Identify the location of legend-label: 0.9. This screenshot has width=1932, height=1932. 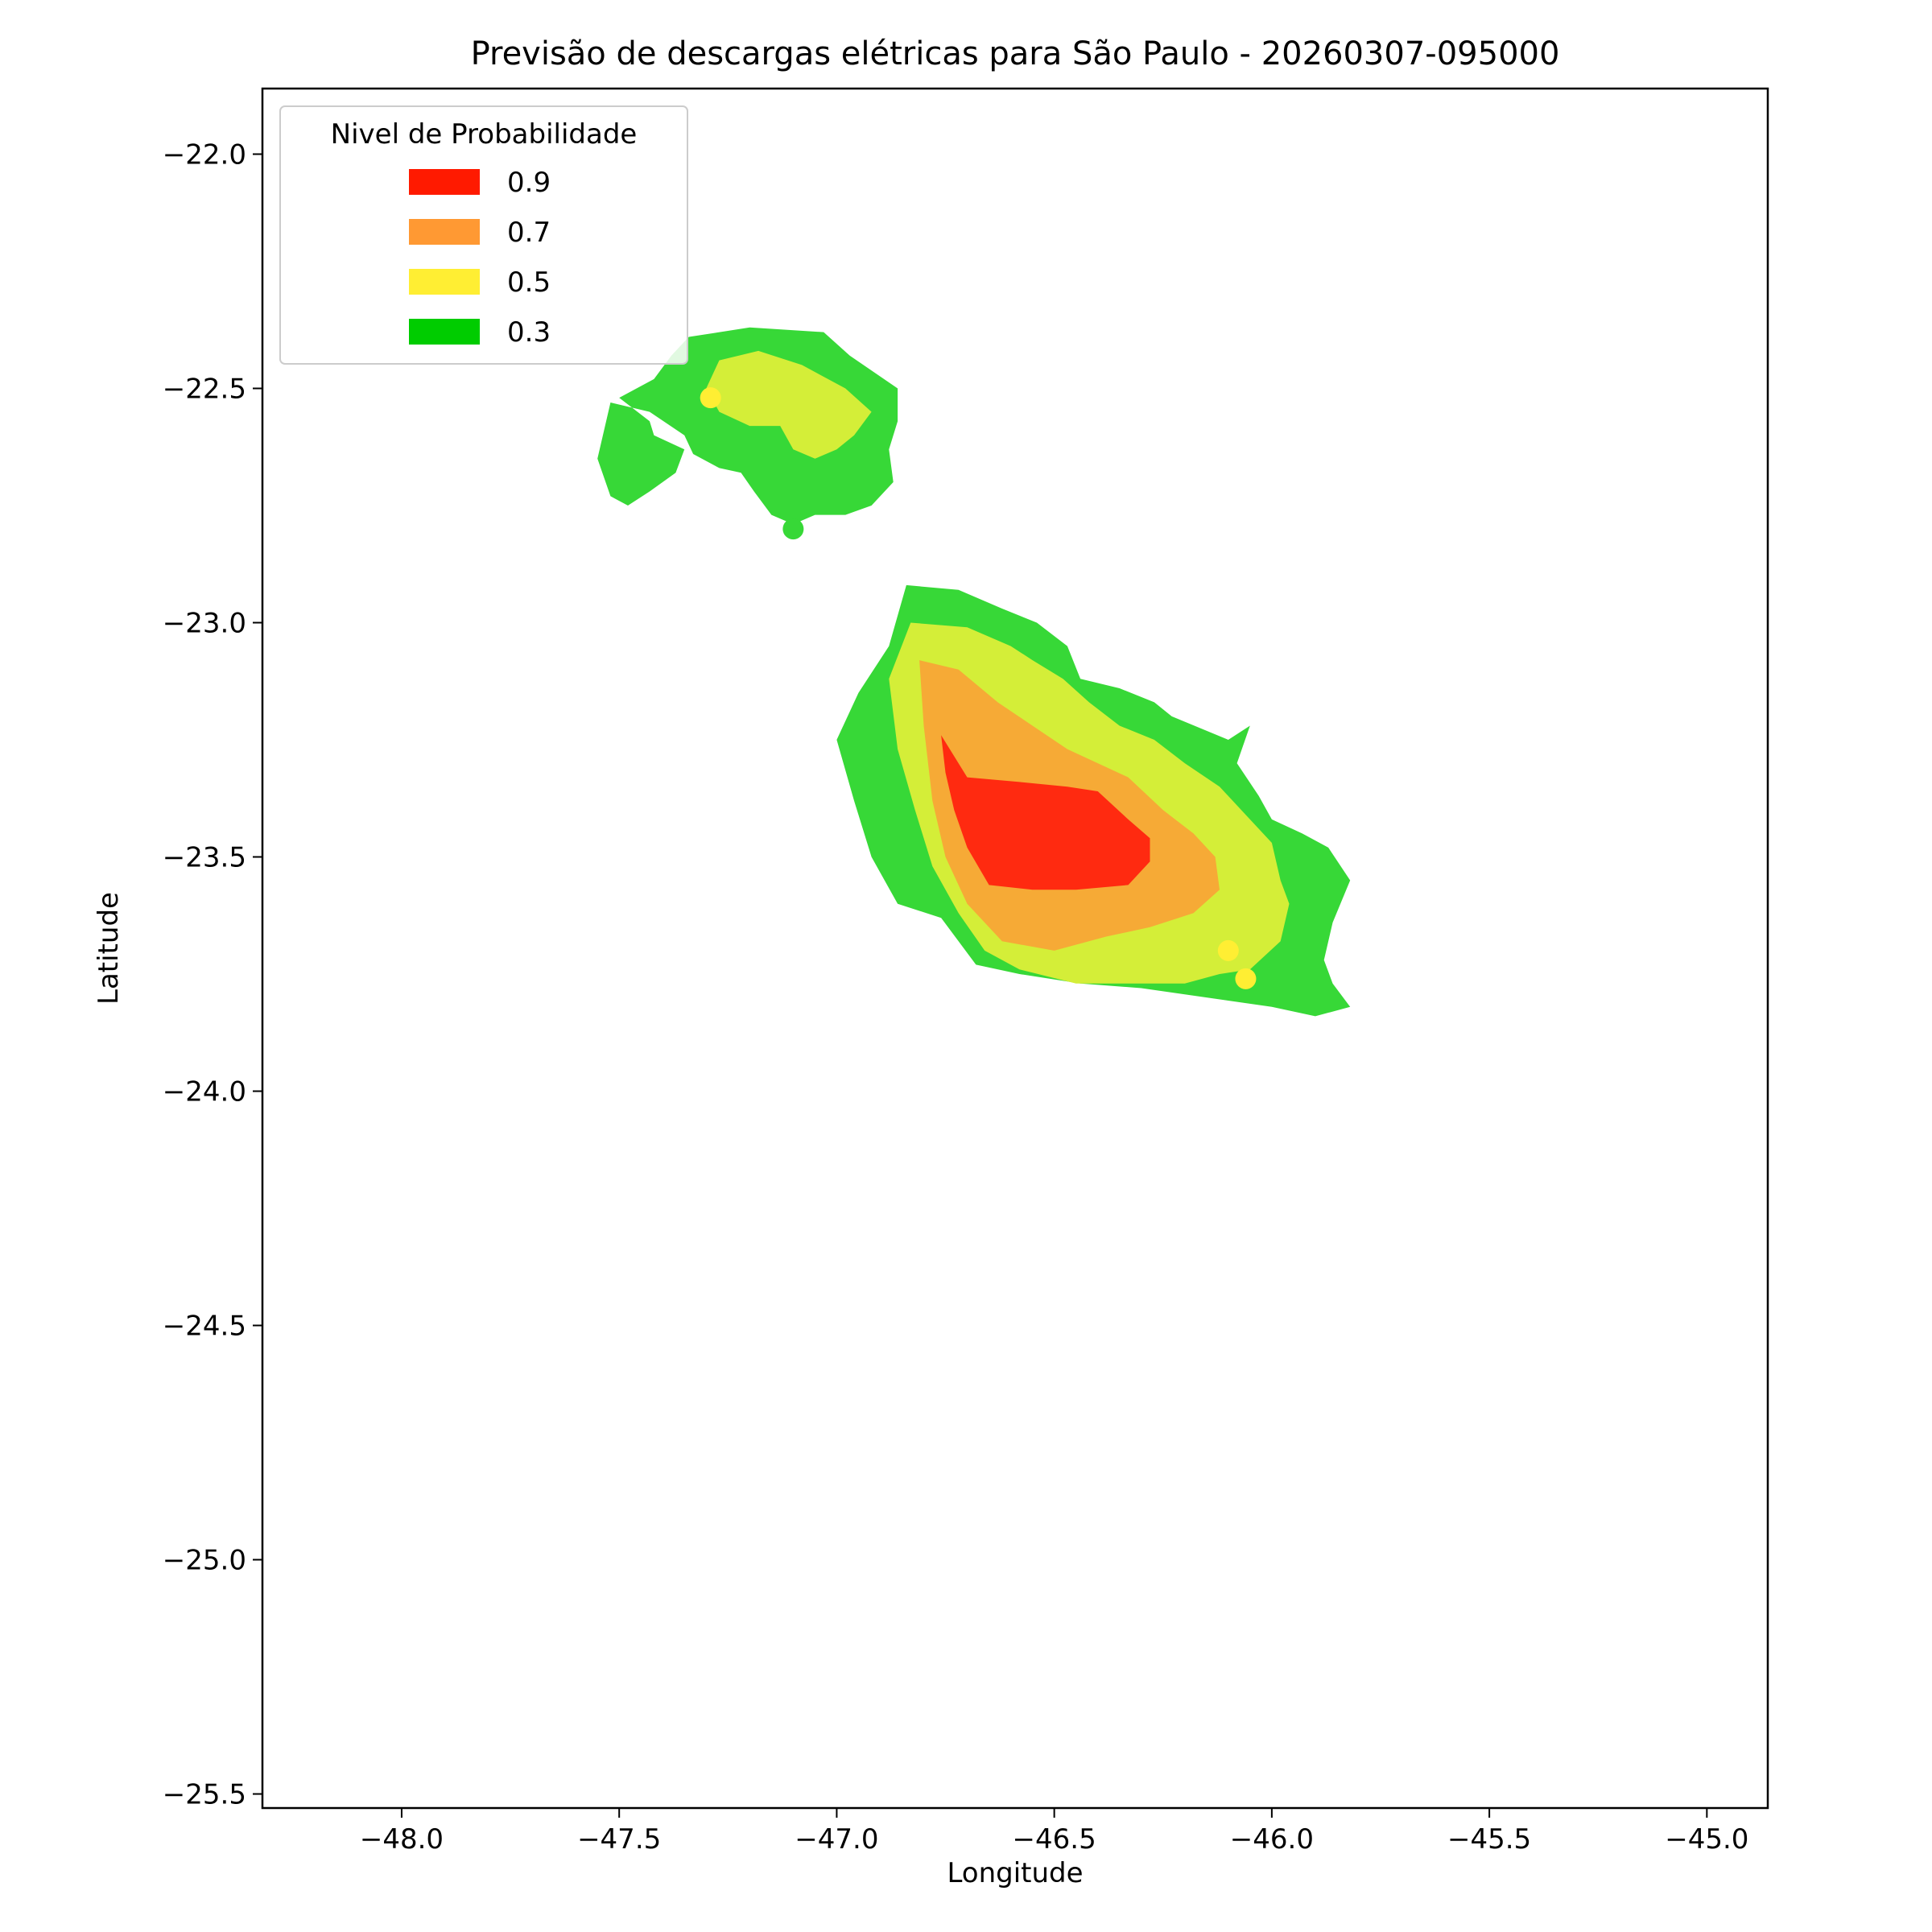
(529, 183).